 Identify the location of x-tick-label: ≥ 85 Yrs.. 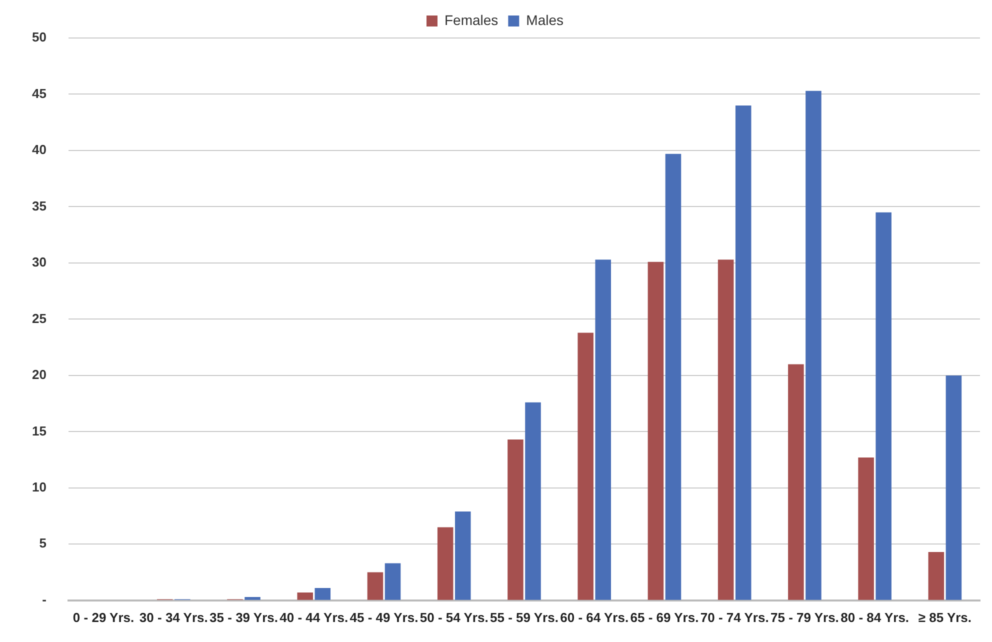
(945, 617).